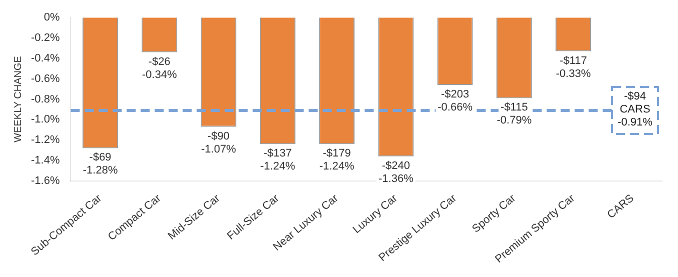 This screenshot has height=277, width=678. Describe the element at coordinates (573, 67) in the screenshot. I see `data-label: -$117 -0.33%` at that location.